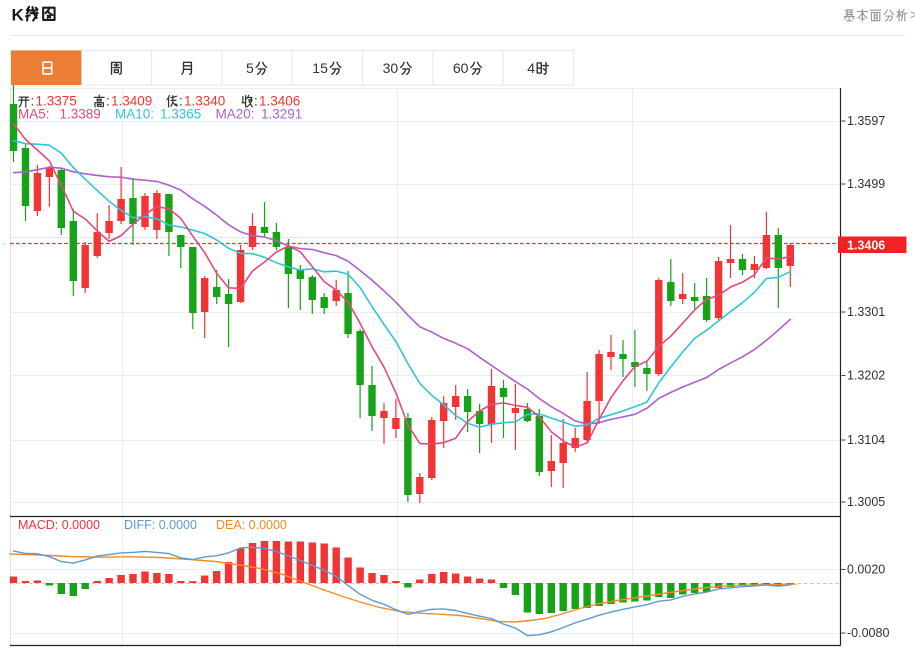 This screenshot has height=649, width=915. What do you see at coordinates (250, 68) in the screenshot?
I see `svg-text: 5` at bounding box center [250, 68].